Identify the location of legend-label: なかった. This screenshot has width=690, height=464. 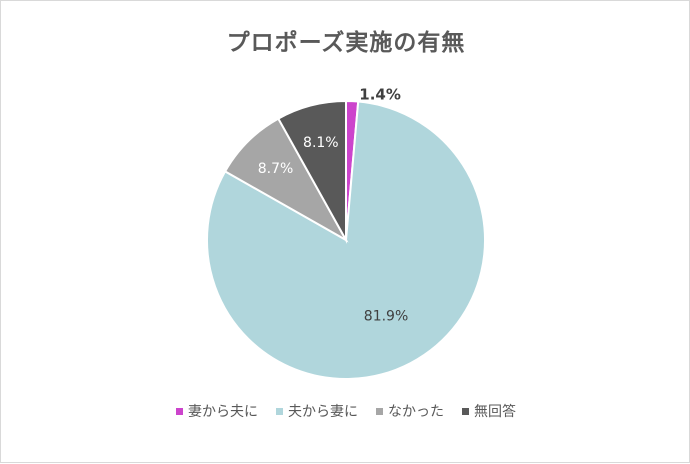
(416, 412).